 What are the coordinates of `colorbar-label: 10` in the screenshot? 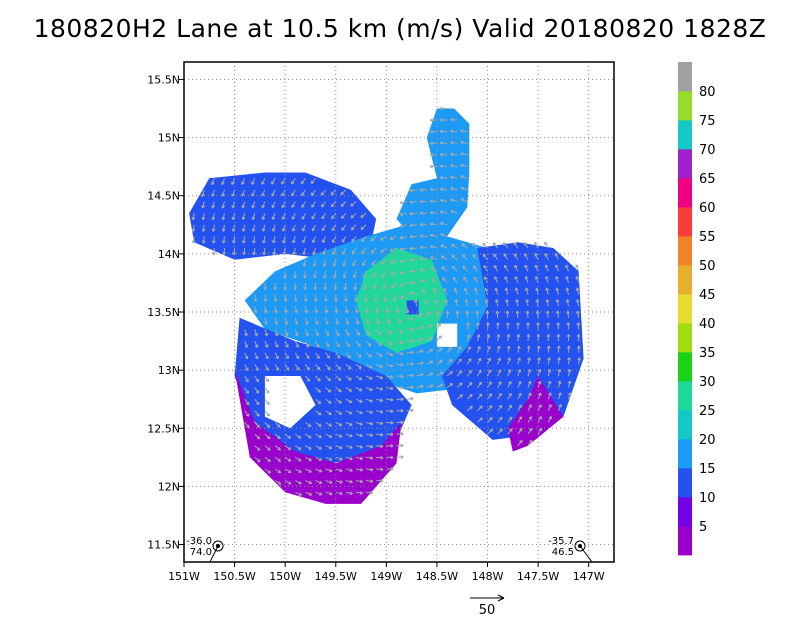 It's located at (707, 498).